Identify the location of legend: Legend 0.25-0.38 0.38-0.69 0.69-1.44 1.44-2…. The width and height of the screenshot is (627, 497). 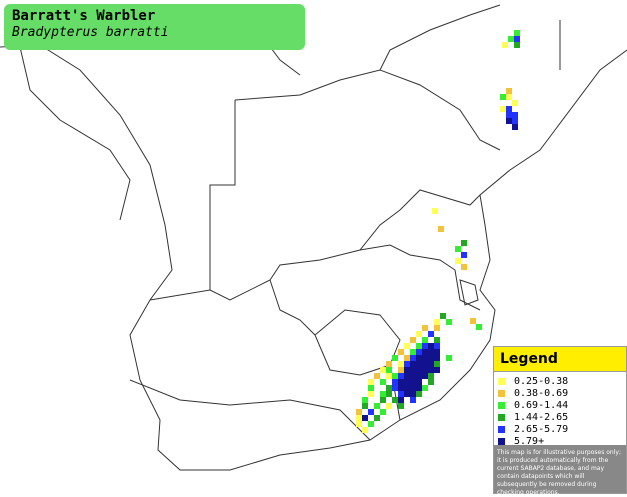
(560, 421).